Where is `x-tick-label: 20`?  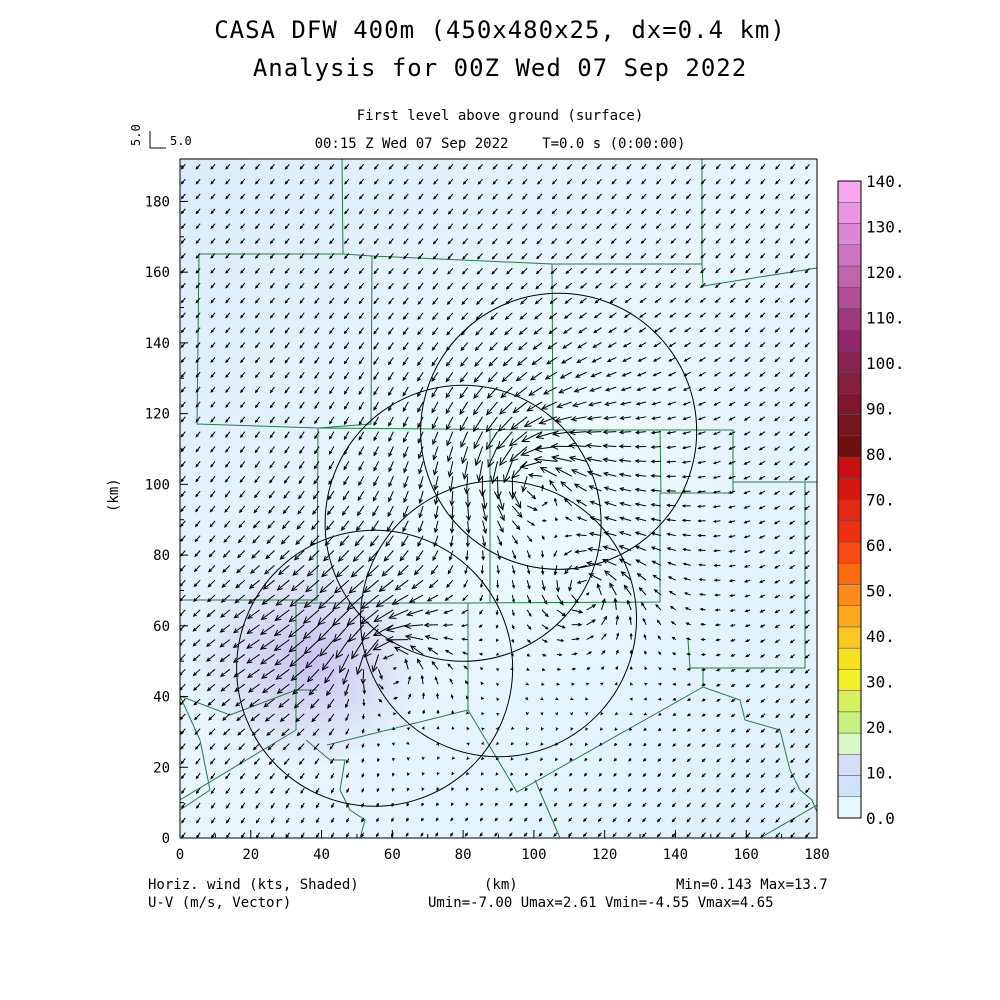 x-tick-label: 20 is located at coordinates (250, 855).